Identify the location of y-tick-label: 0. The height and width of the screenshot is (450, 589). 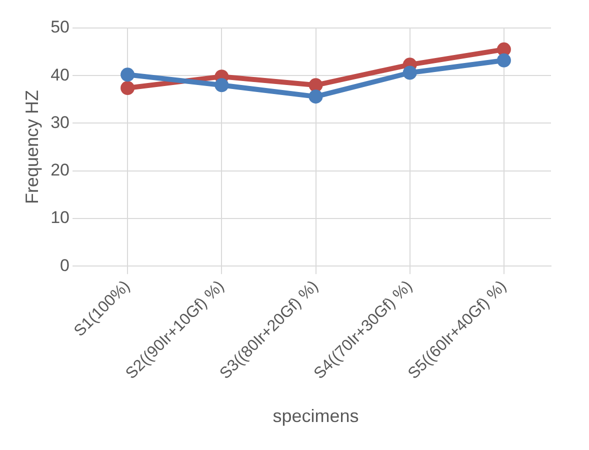
(65, 265).